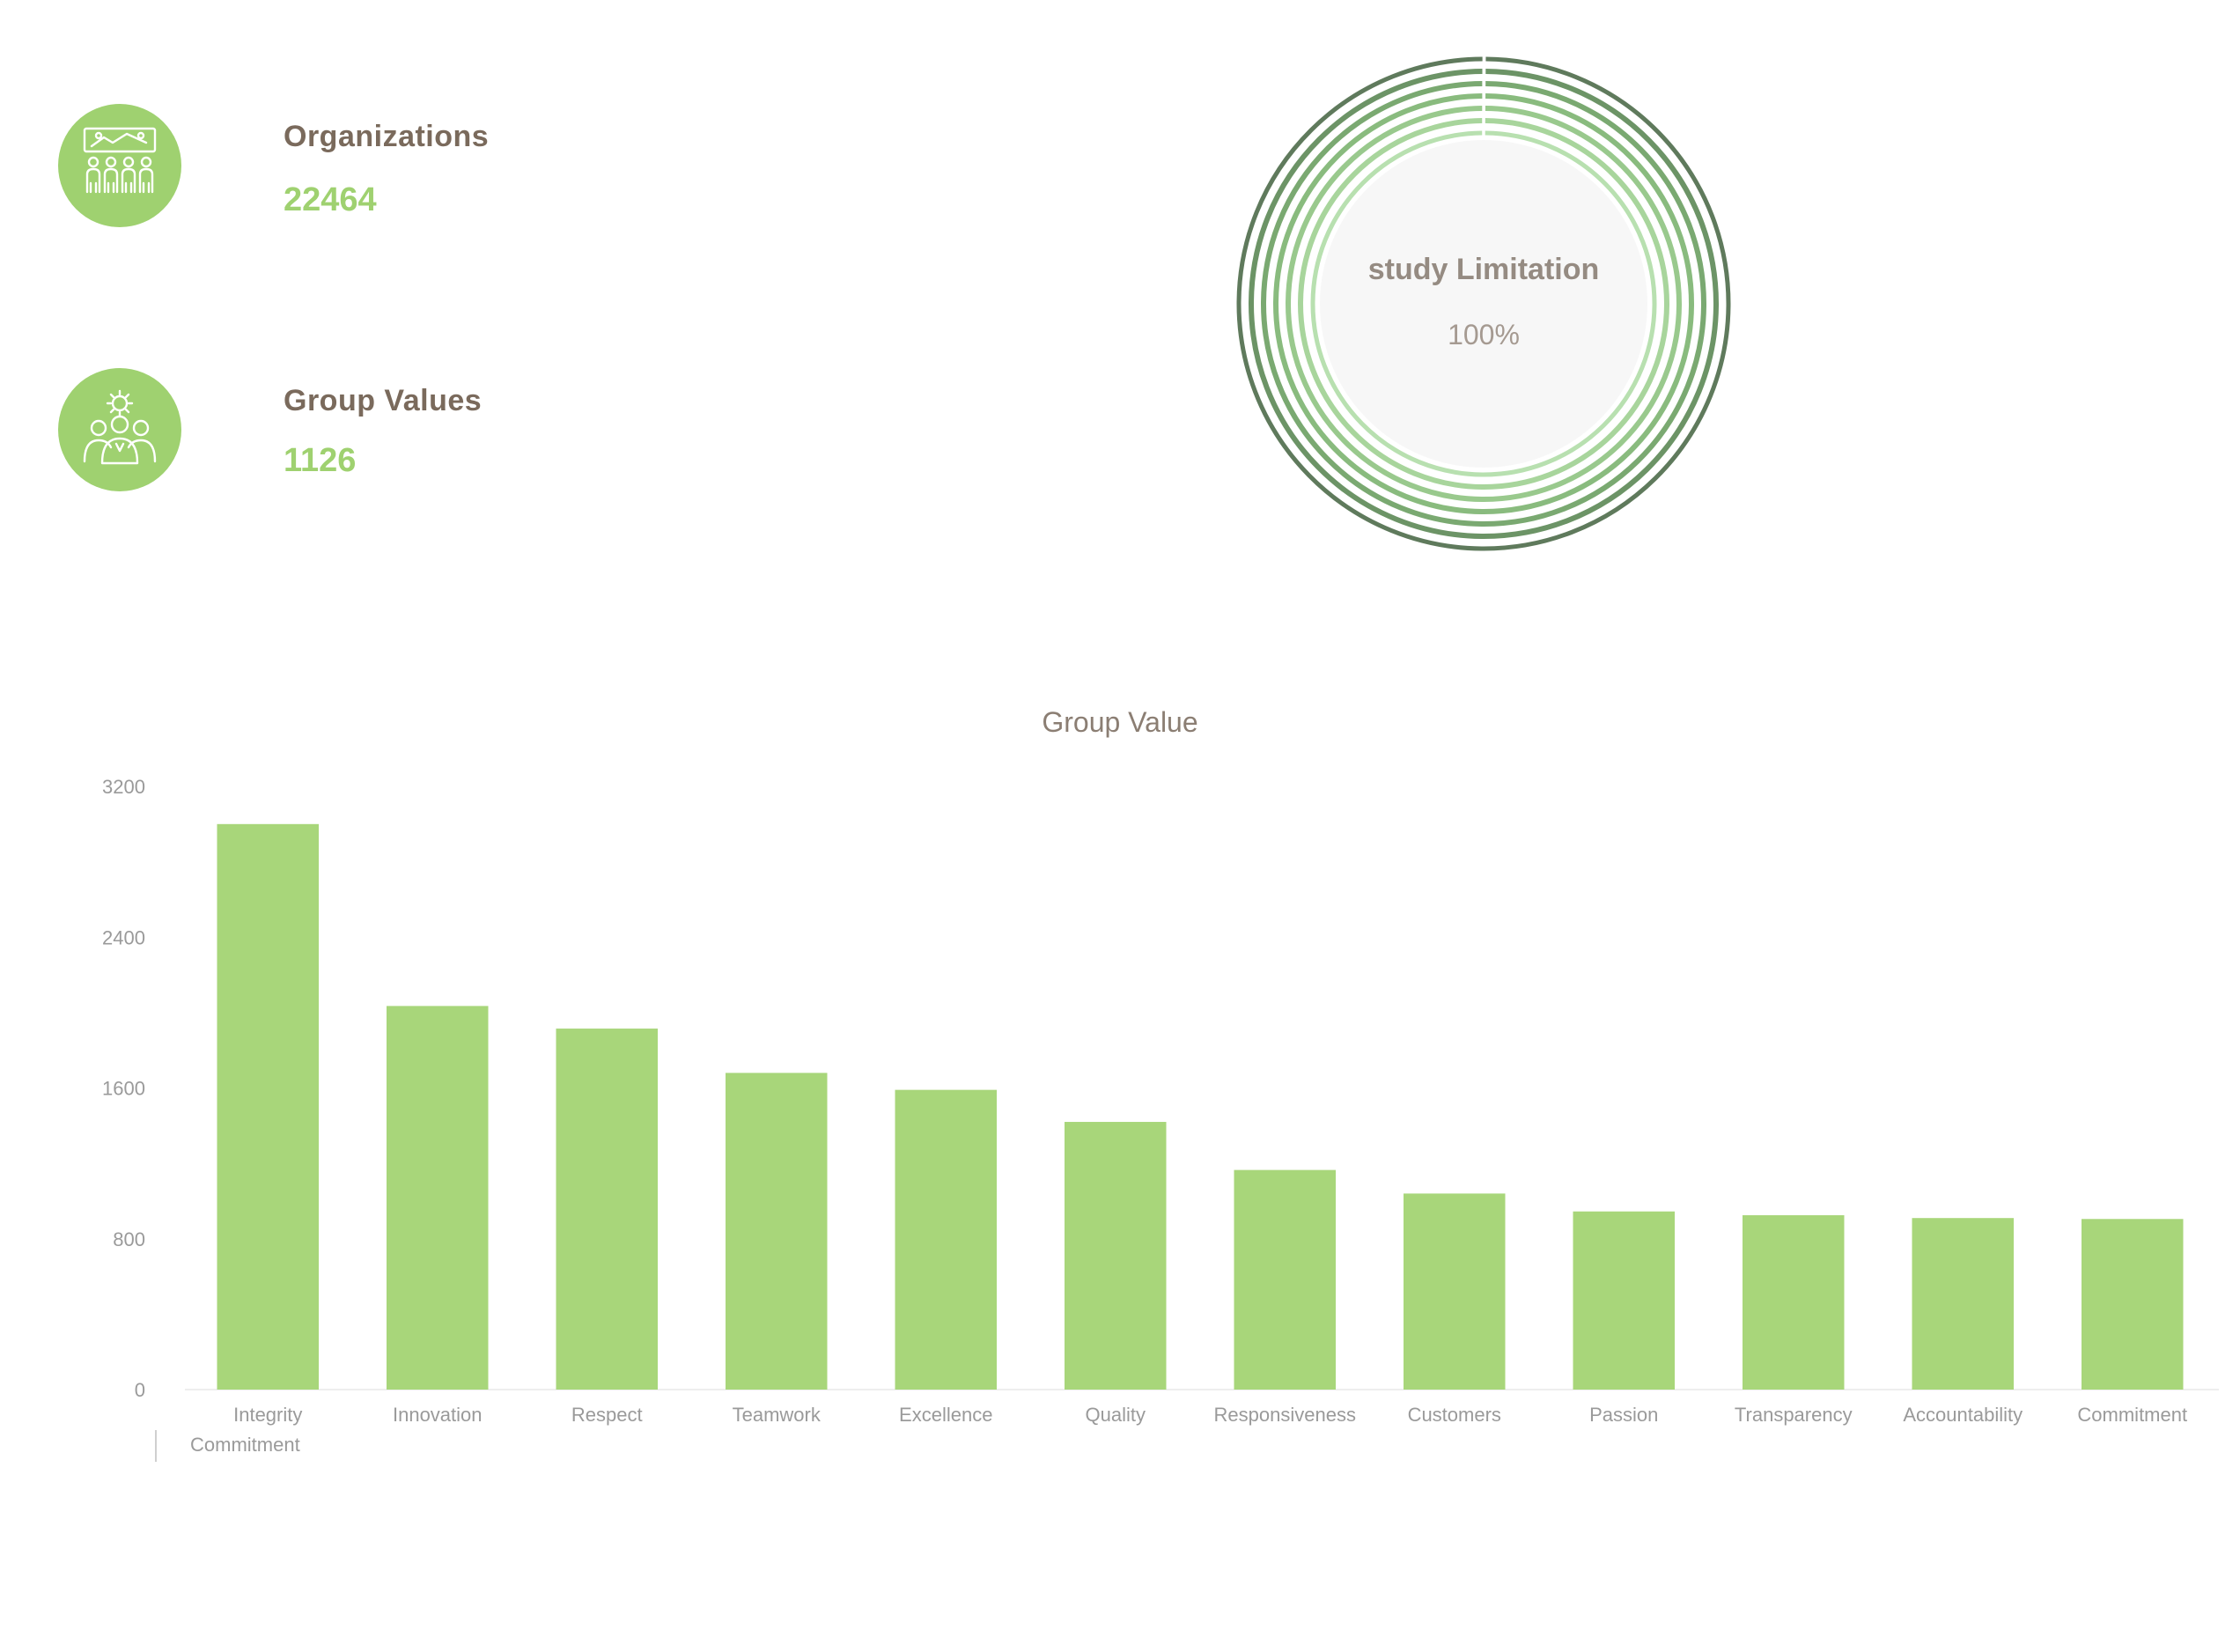 The width and height of the screenshot is (2240, 1652). Describe the element at coordinates (1483, 269) in the screenshot. I see `gauge-title: study Limitation` at that location.